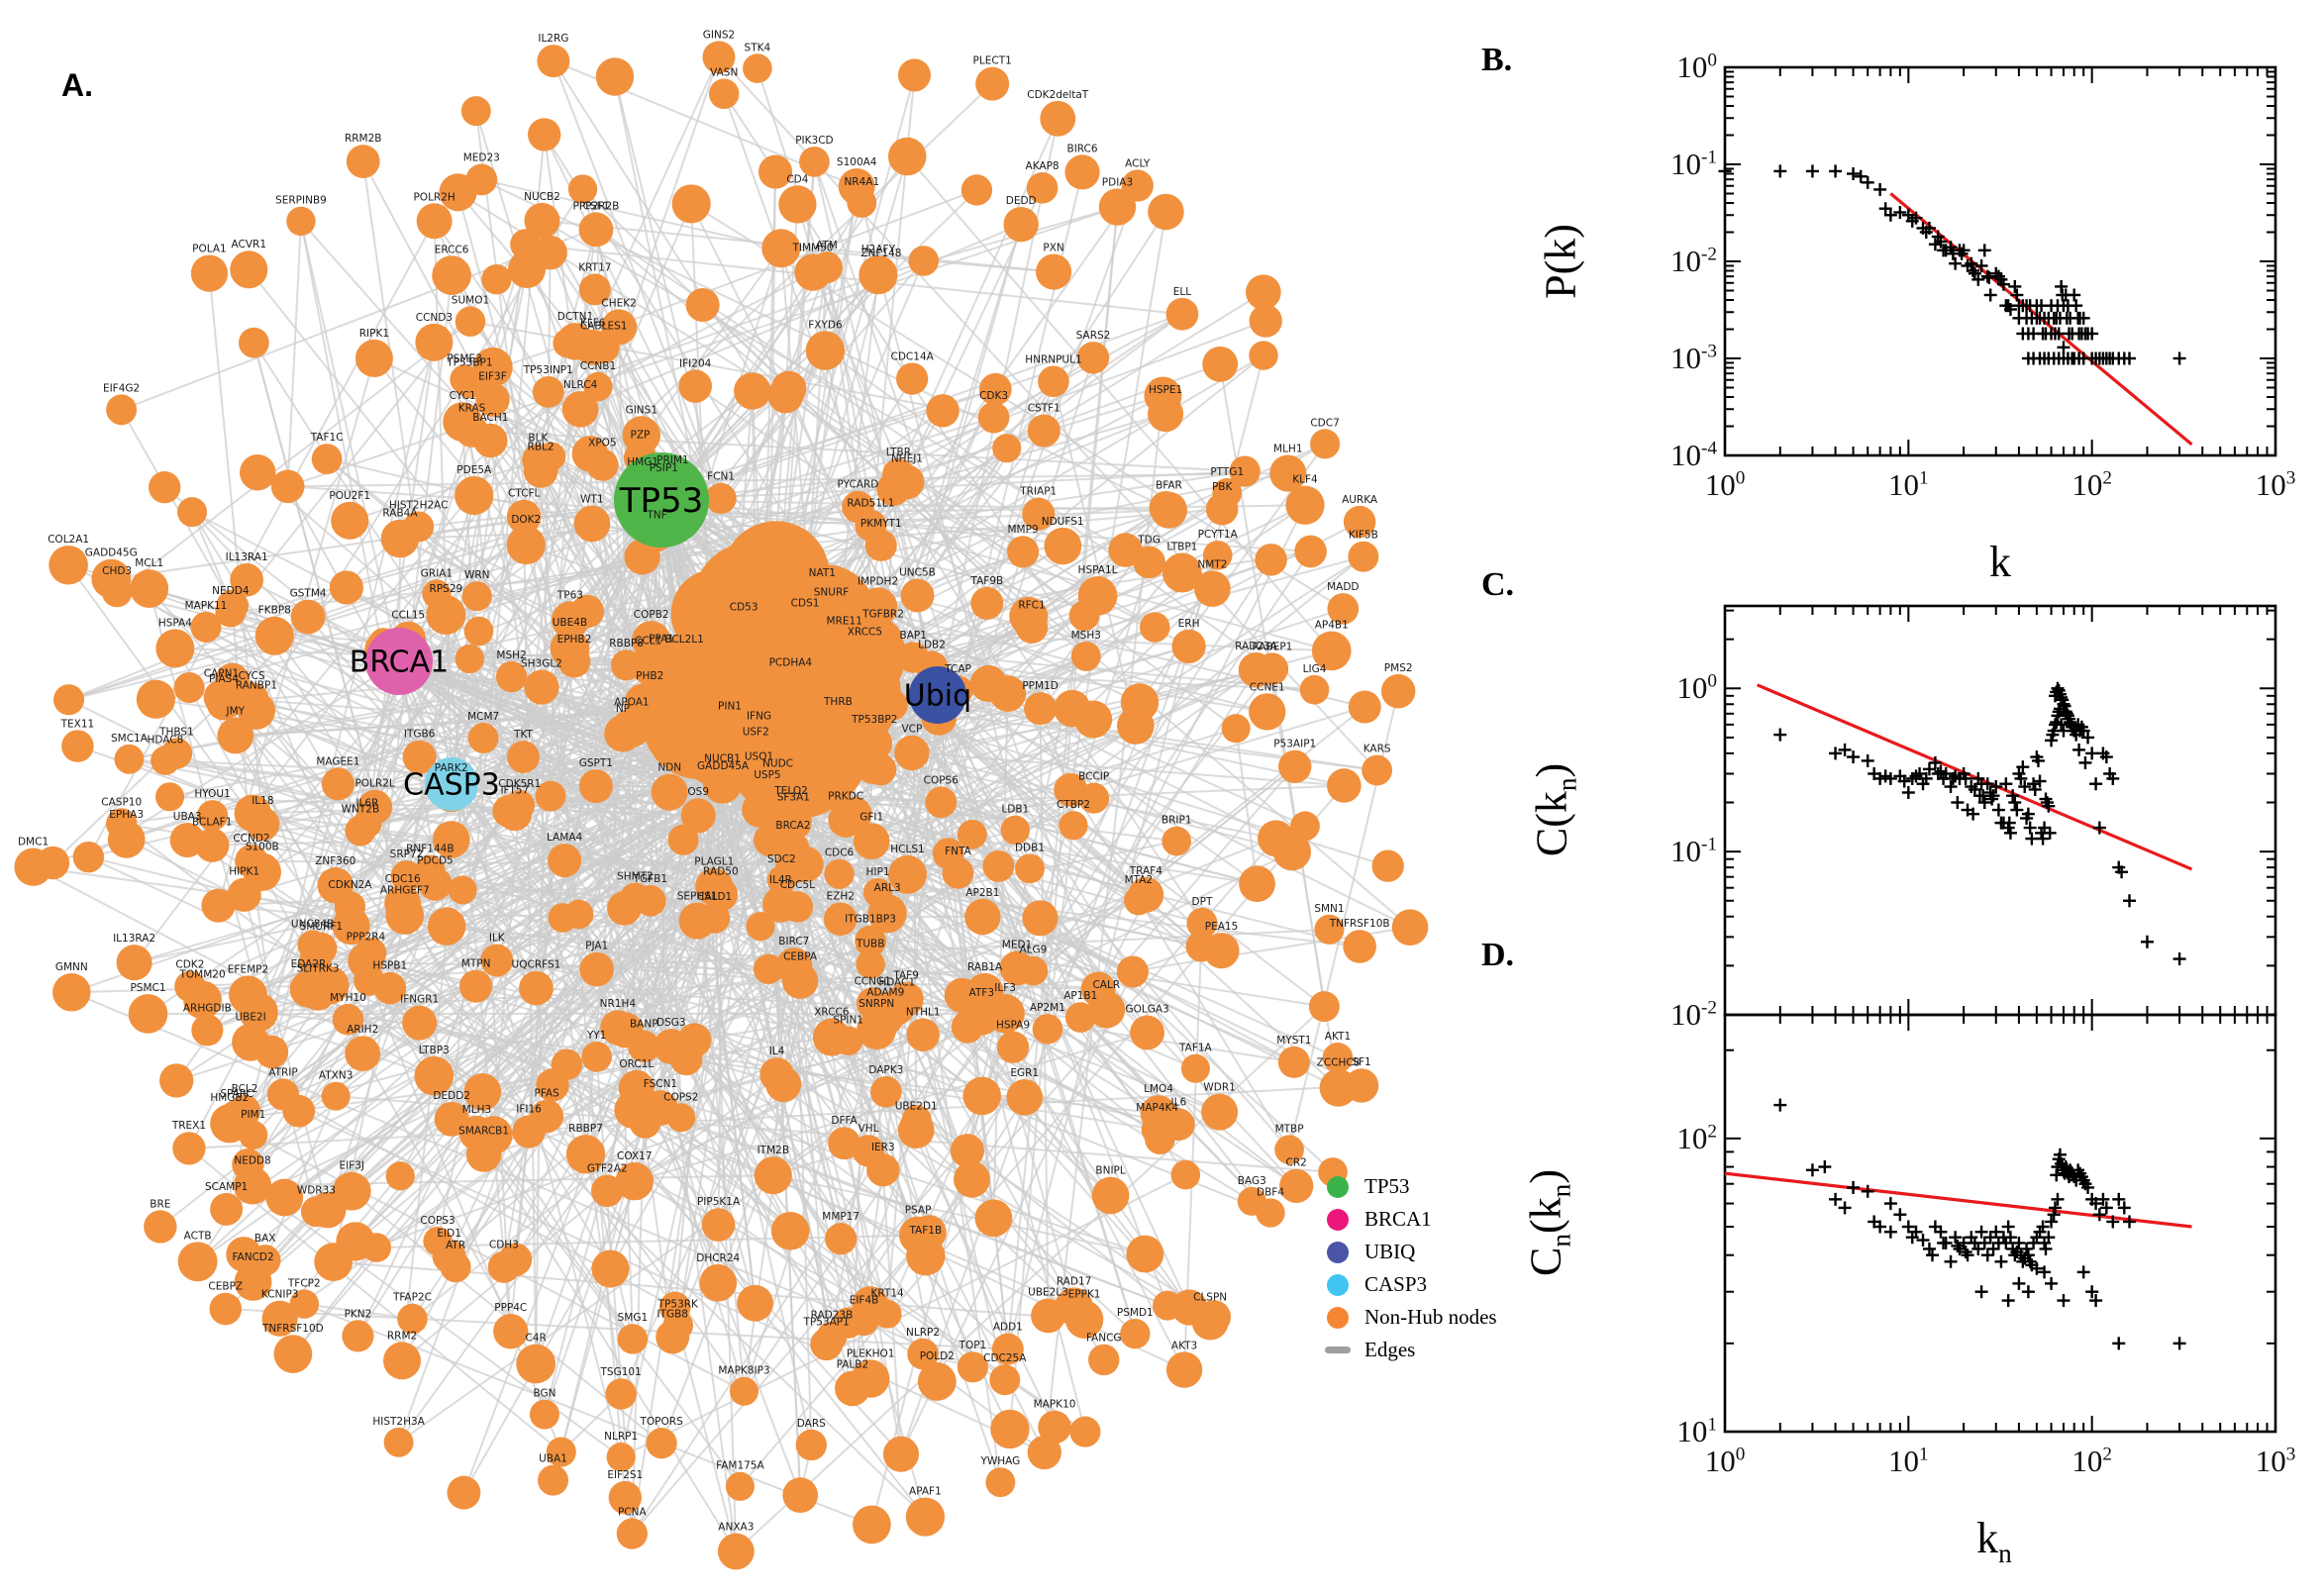 Image resolution: width=2323 pixels, height=1596 pixels. Describe the element at coordinates (596, 1036) in the screenshot. I see `gene-label: YY1` at that location.